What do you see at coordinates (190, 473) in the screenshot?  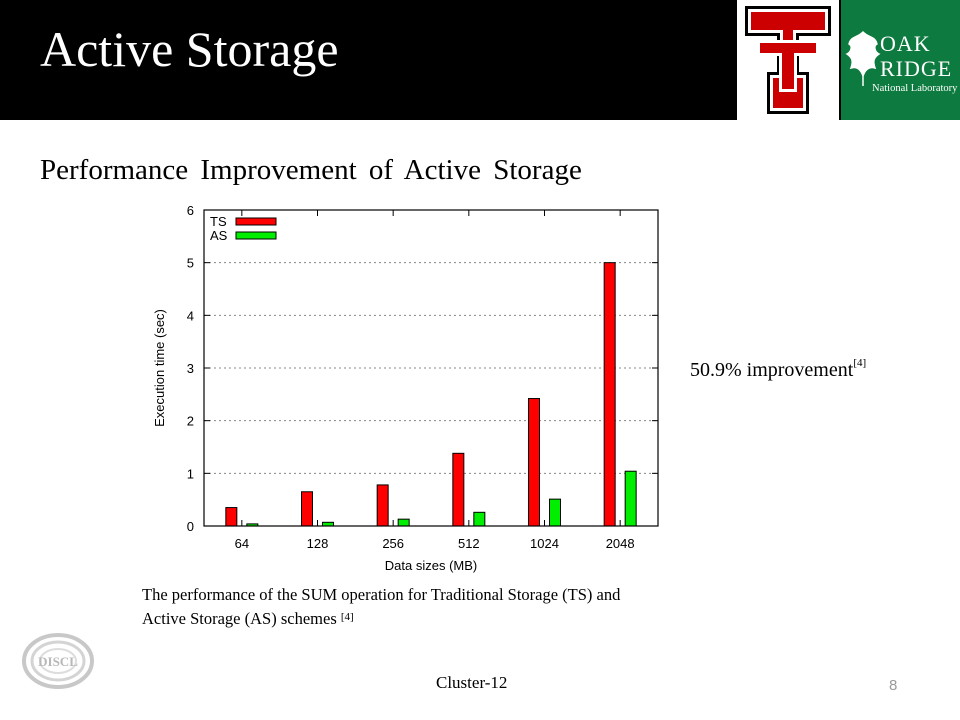 I see `y-tick-label: 1` at bounding box center [190, 473].